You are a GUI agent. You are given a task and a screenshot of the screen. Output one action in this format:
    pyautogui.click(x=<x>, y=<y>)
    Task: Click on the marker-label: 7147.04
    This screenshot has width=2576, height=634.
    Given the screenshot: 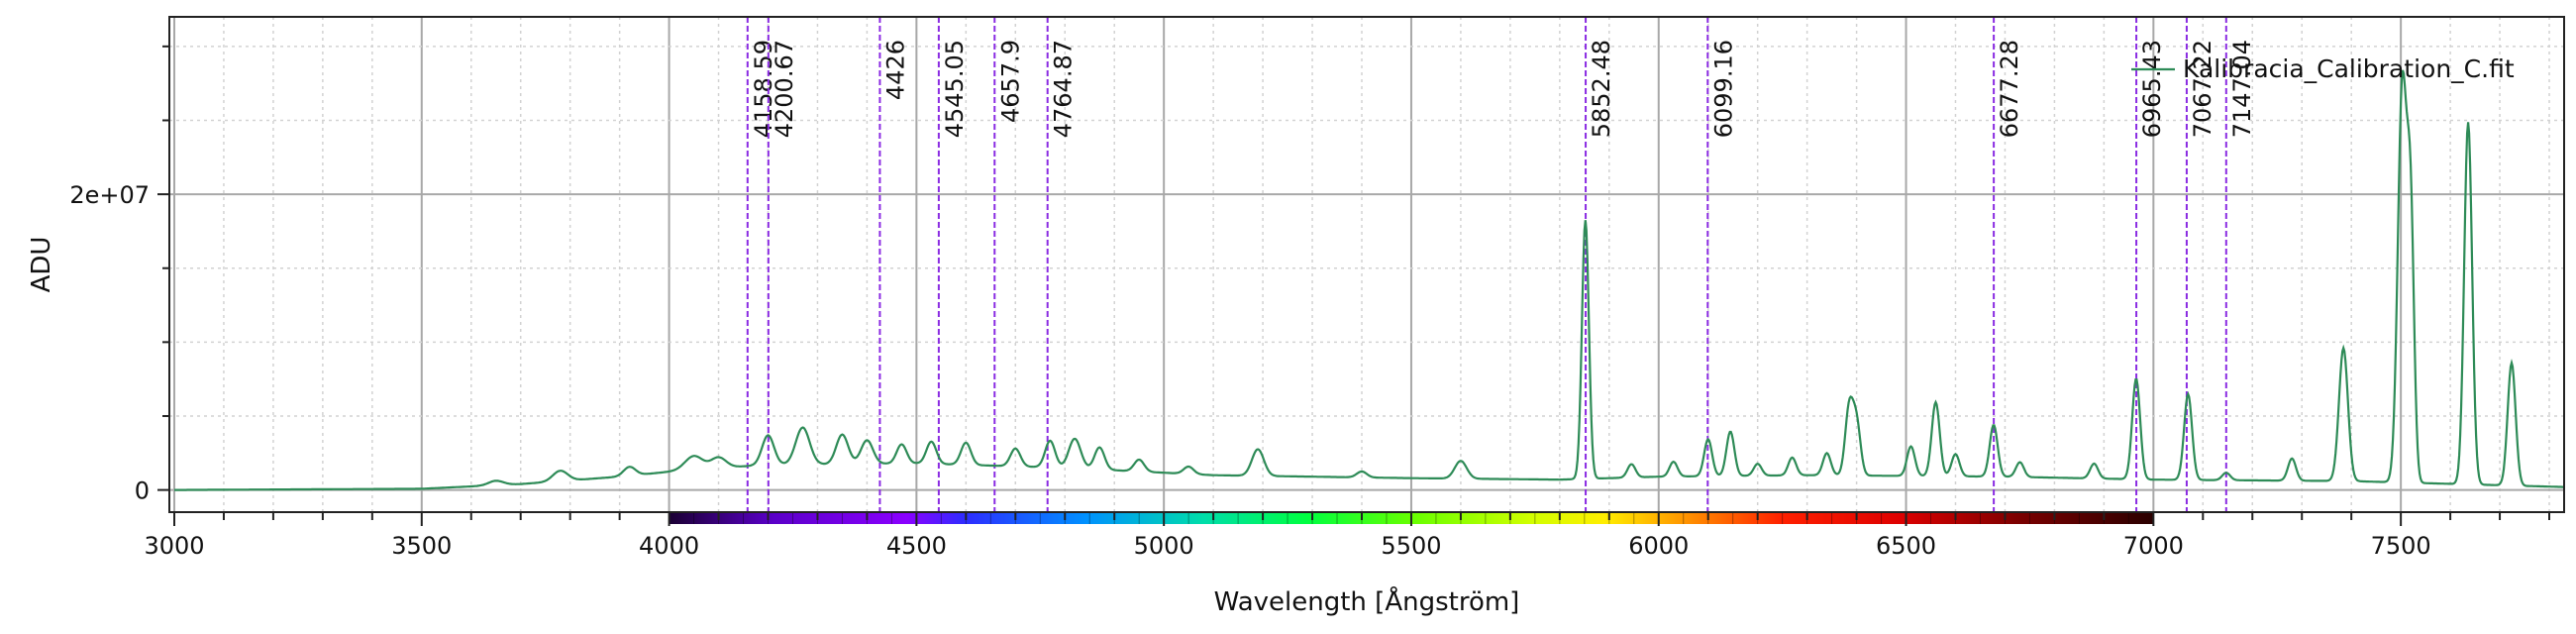 What is the action you would take?
    pyautogui.click(x=2242, y=89)
    